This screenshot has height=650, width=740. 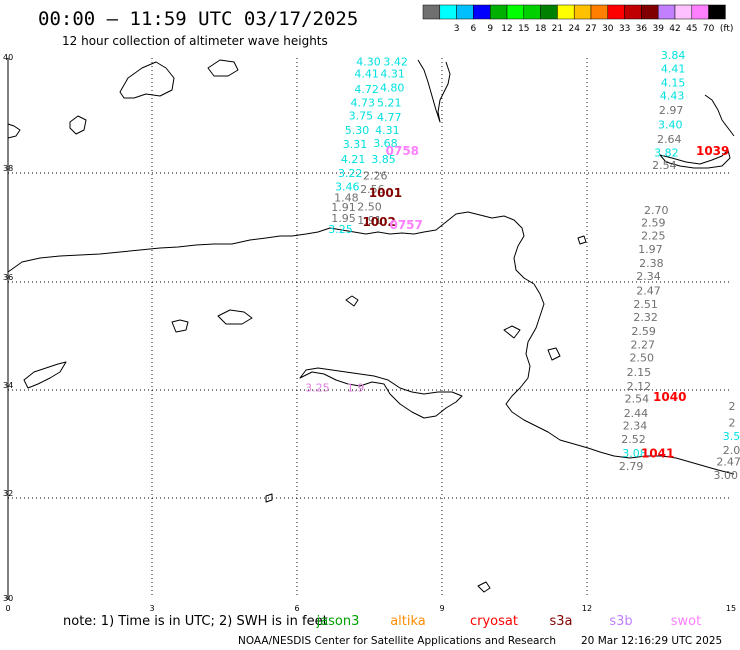 What do you see at coordinates (474, 29) in the screenshot?
I see `colorbar-tick-label: 6` at bounding box center [474, 29].